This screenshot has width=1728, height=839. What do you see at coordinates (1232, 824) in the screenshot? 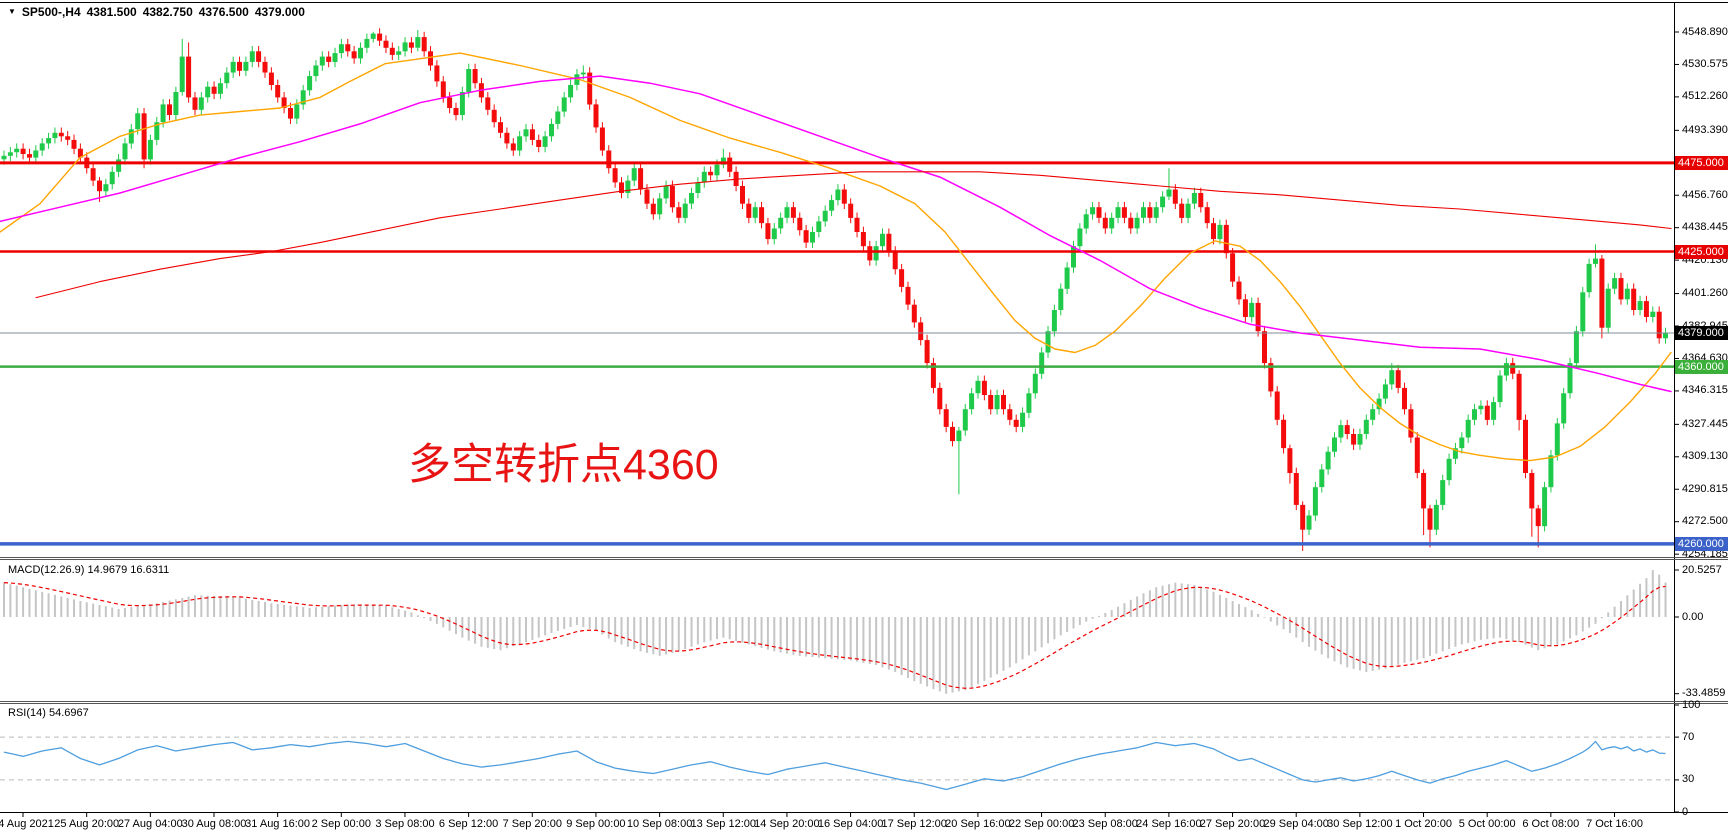
I see `time-axis-label: 27 Sep 20:00` at bounding box center [1232, 824].